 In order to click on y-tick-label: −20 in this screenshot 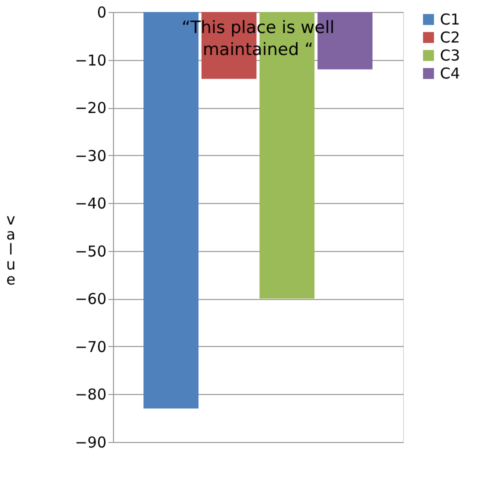, I will do `click(90, 108)`.